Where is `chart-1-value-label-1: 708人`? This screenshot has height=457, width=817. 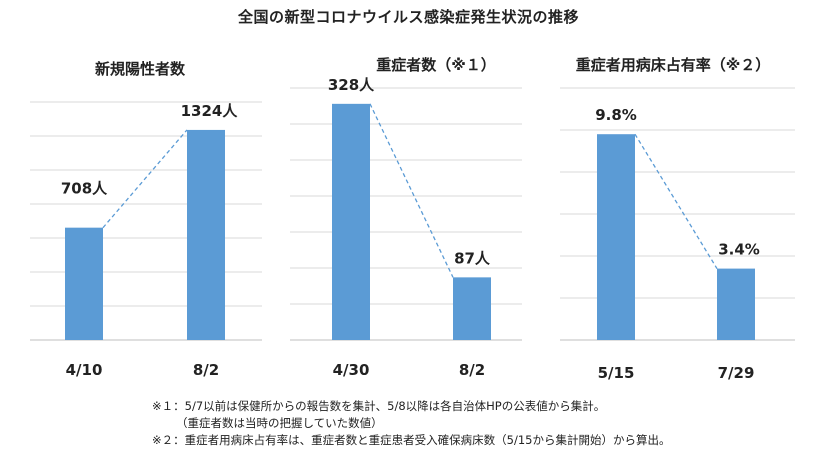
chart-1-value-label-1: 708人 is located at coordinates (84, 189).